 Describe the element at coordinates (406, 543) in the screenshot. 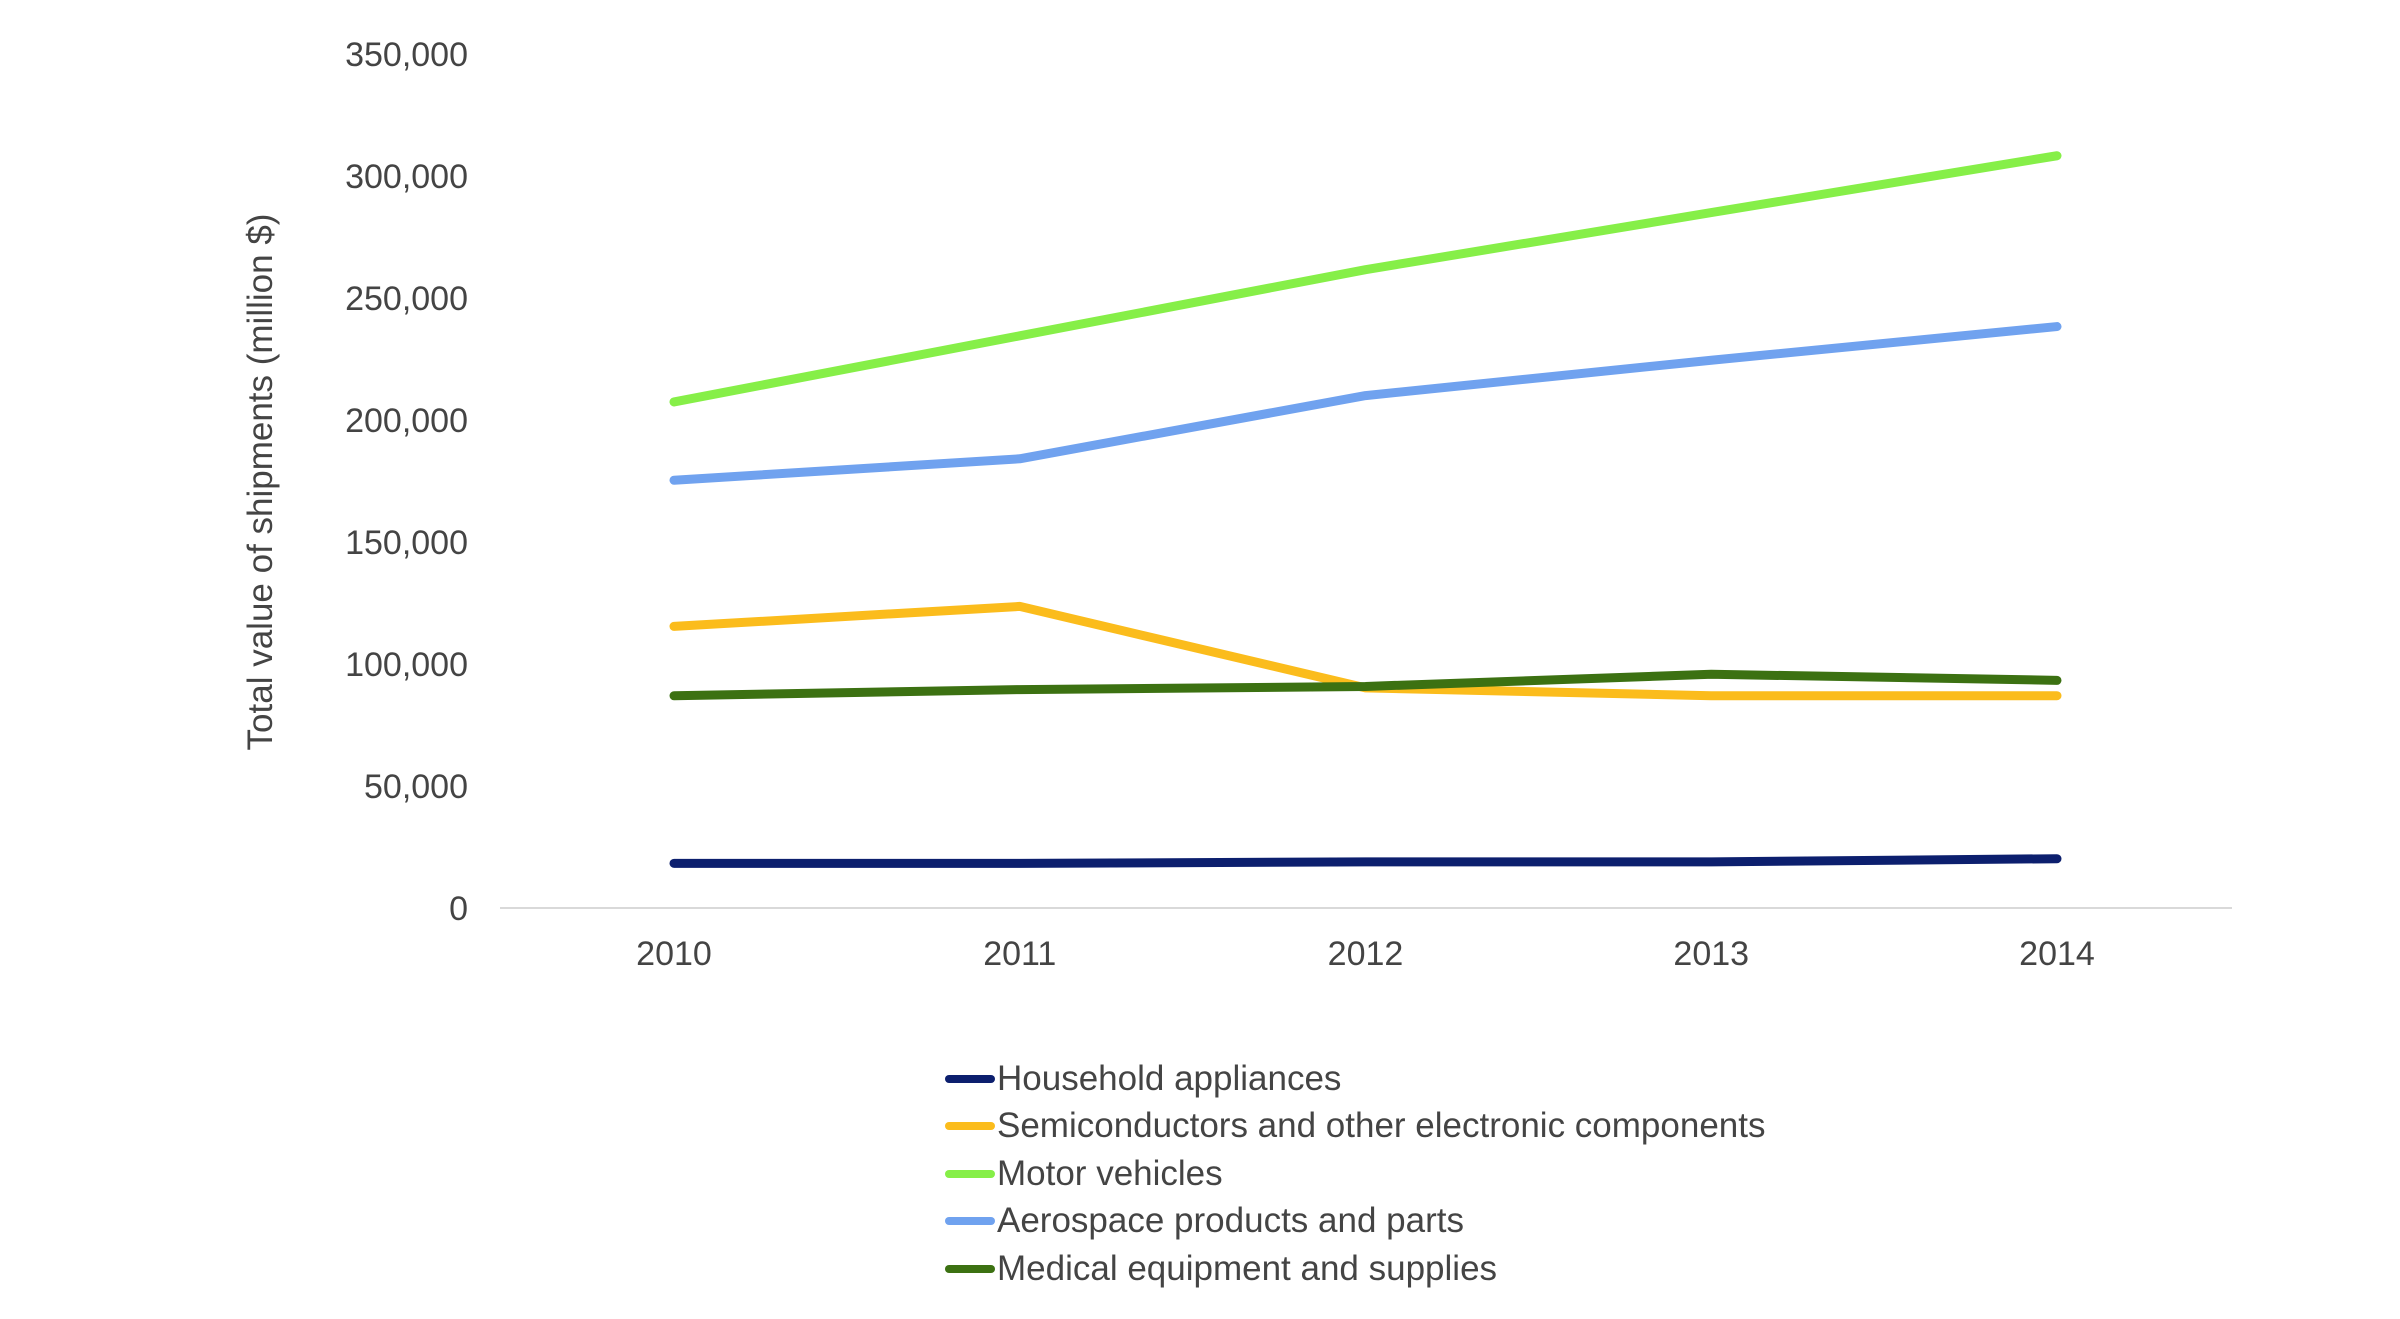

I see `y-tick-label: 150,000` at that location.